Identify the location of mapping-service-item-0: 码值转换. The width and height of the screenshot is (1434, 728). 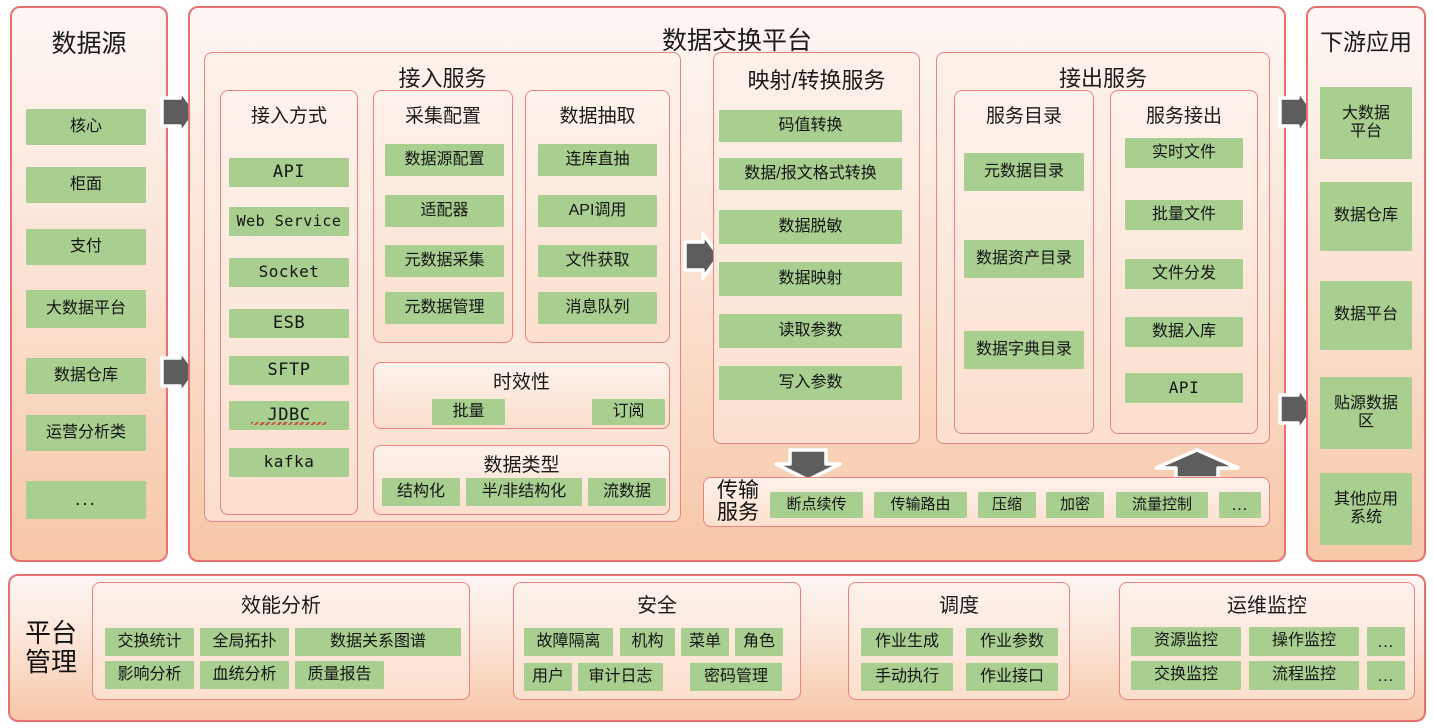
(810, 126).